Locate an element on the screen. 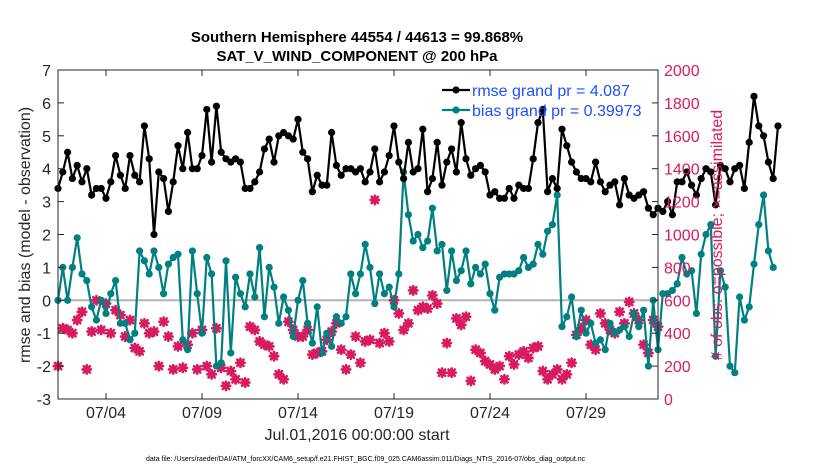  legend-bias: bias grand pr = 0.39973 is located at coordinates (542, 111).